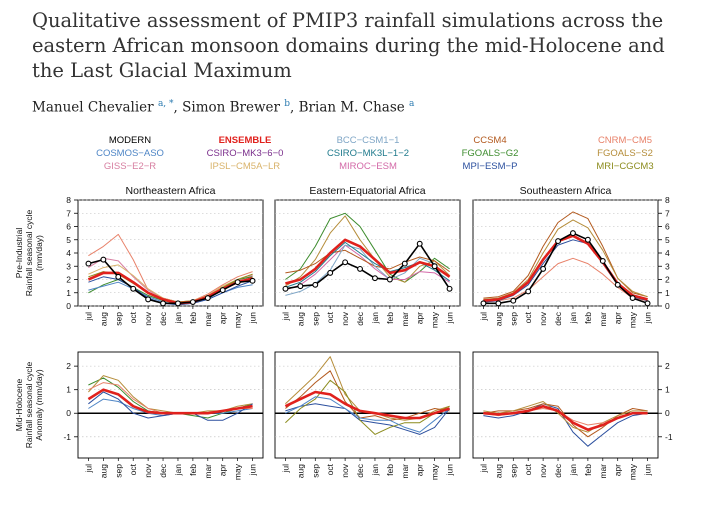  What do you see at coordinates (171, 191) in the screenshot?
I see `panel-title: Northeastern Africa` at bounding box center [171, 191].